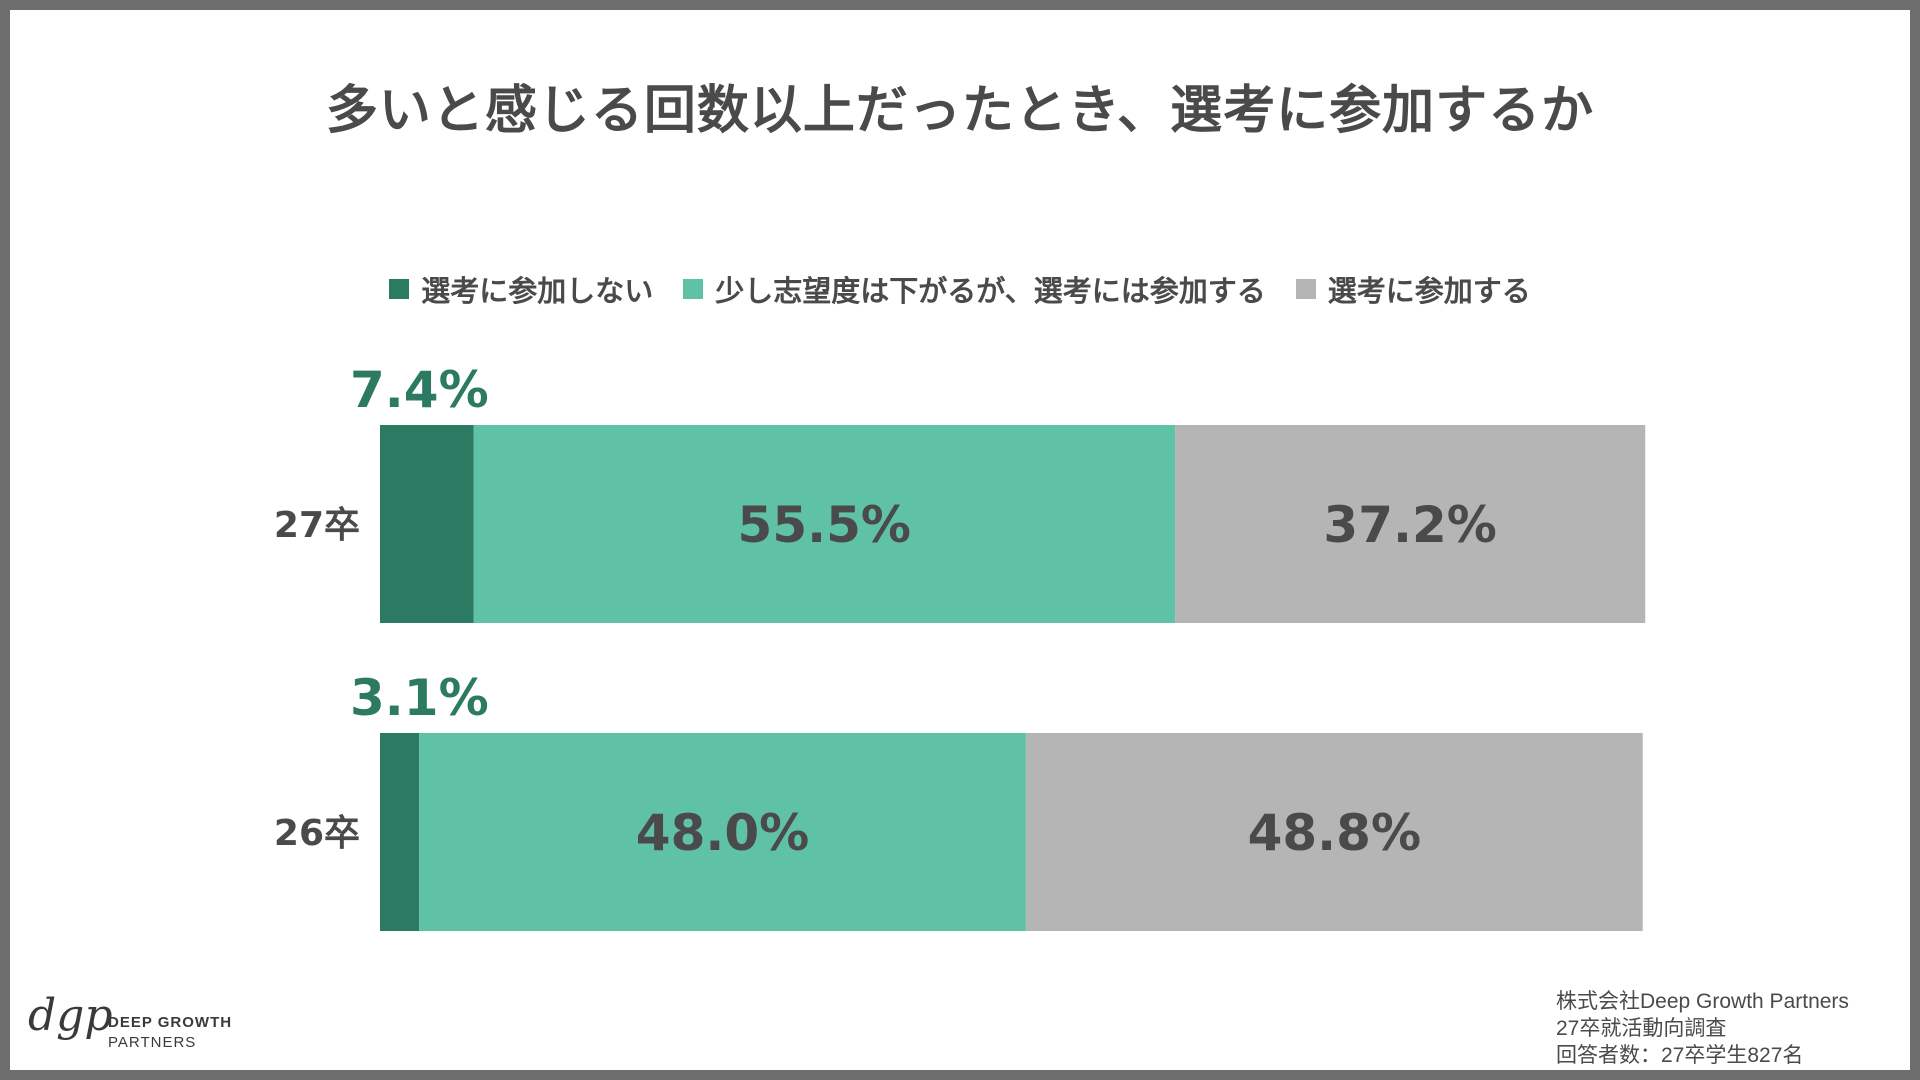 Image resolution: width=1920 pixels, height=1080 pixels. What do you see at coordinates (1641, 1028) in the screenshot?
I see `source-survey: 27卒就活動向調査` at bounding box center [1641, 1028].